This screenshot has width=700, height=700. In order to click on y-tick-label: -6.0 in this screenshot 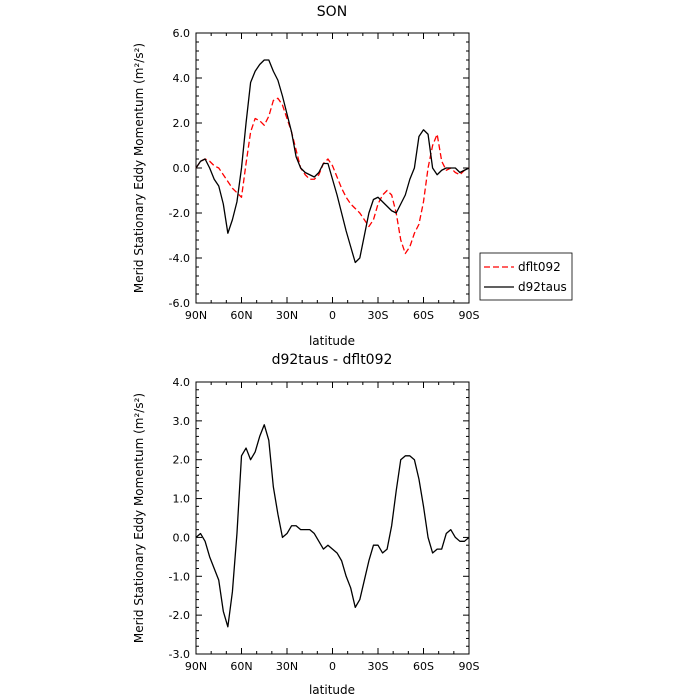, I will do `click(179, 303)`.